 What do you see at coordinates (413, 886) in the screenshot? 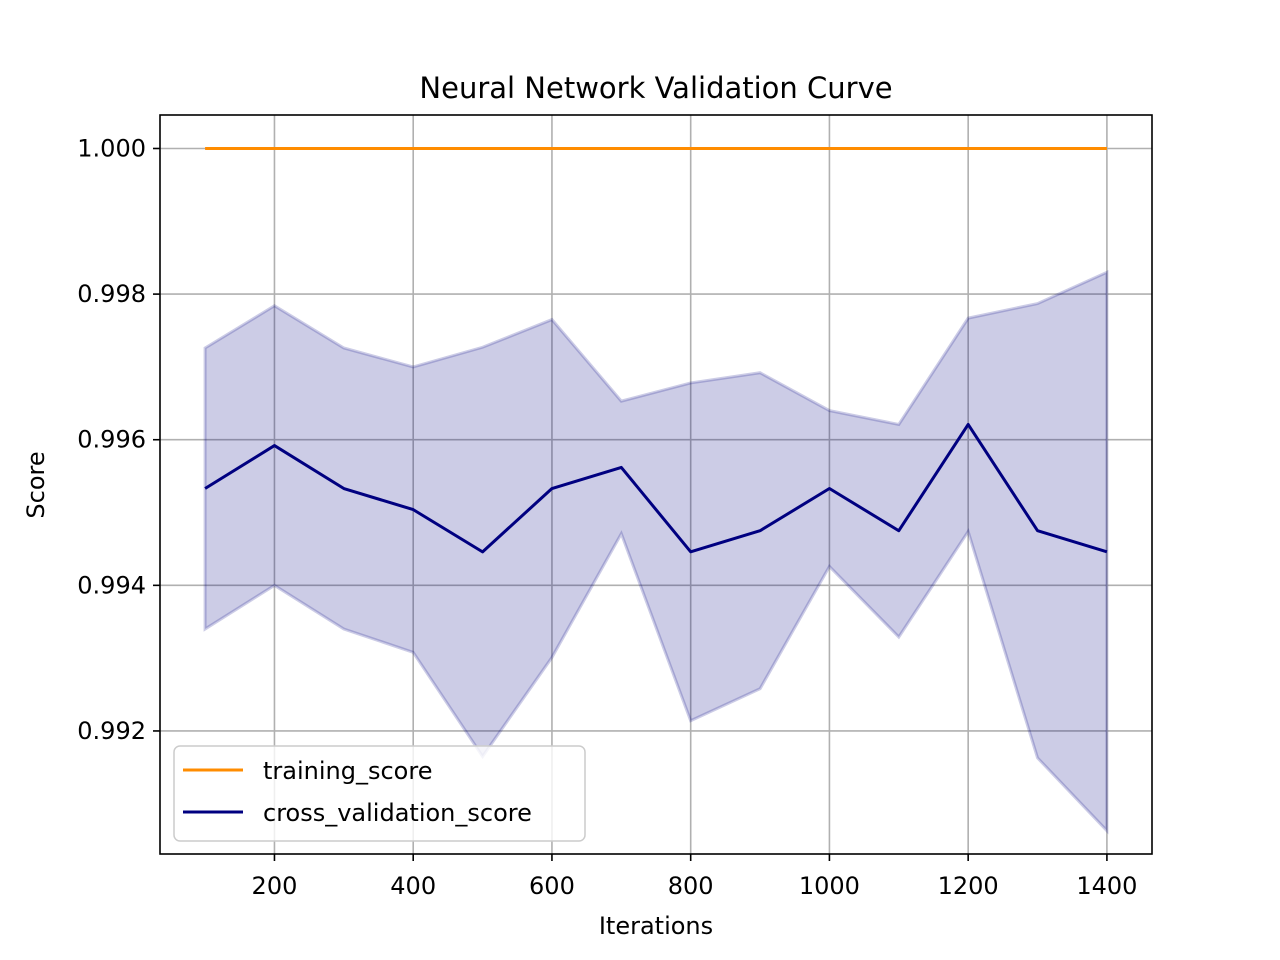
I see `x-tick-label: 400` at bounding box center [413, 886].